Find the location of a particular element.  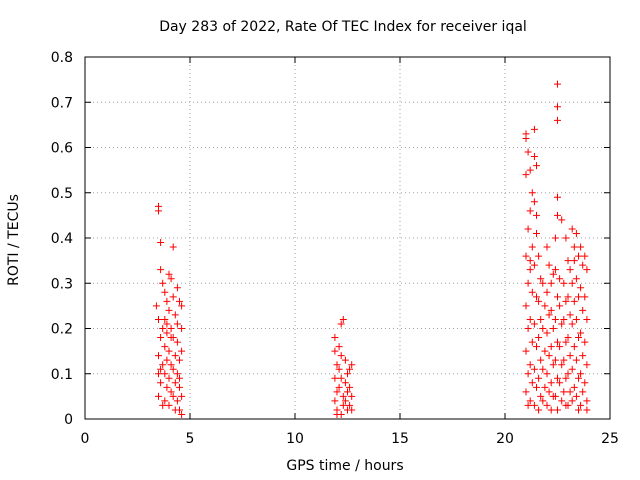

y-tick-label: 0.8 is located at coordinates (62, 58).